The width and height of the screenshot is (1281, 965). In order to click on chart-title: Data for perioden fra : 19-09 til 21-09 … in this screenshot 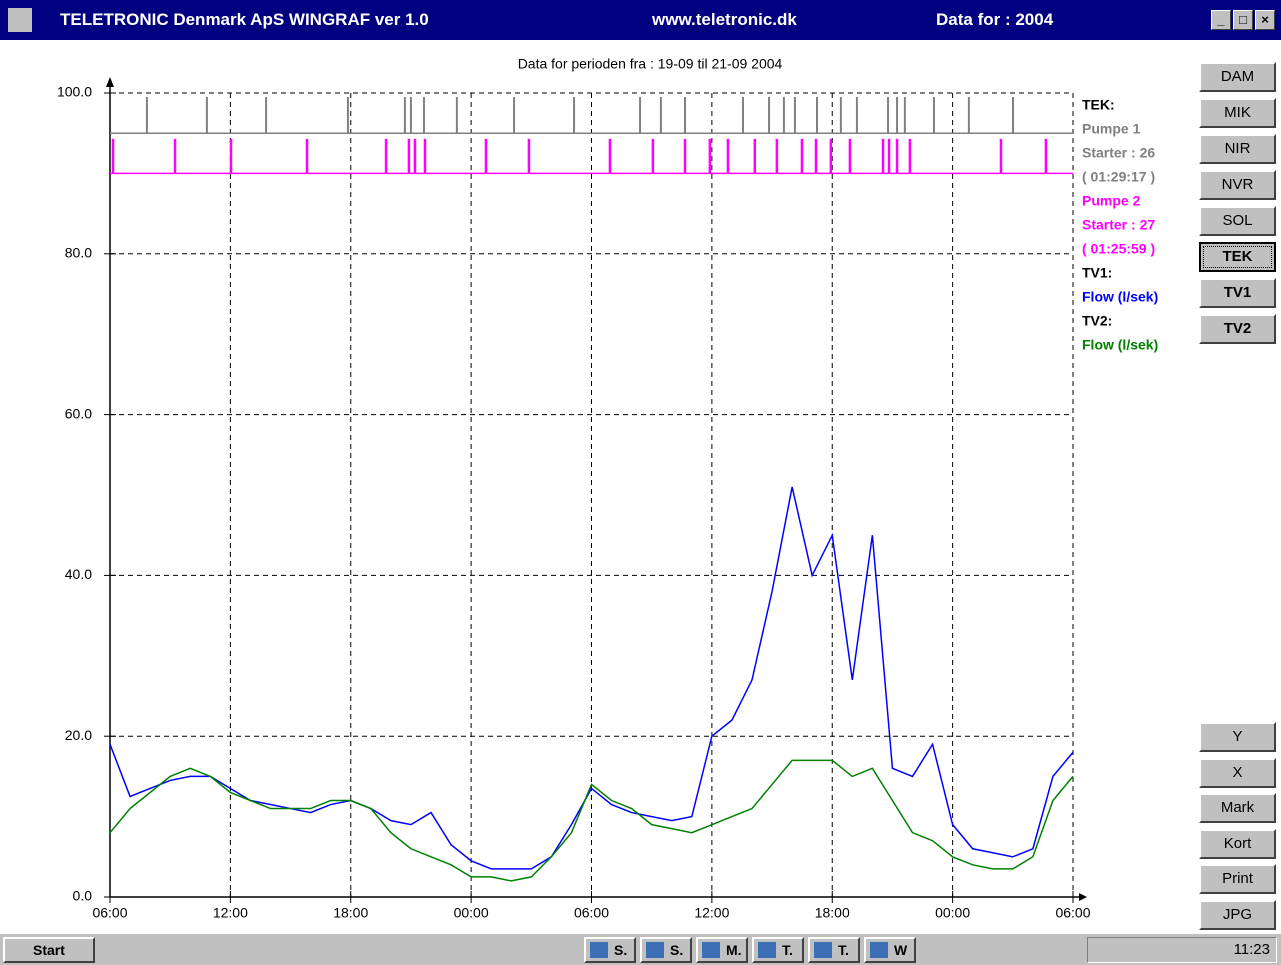, I will do `click(650, 64)`.